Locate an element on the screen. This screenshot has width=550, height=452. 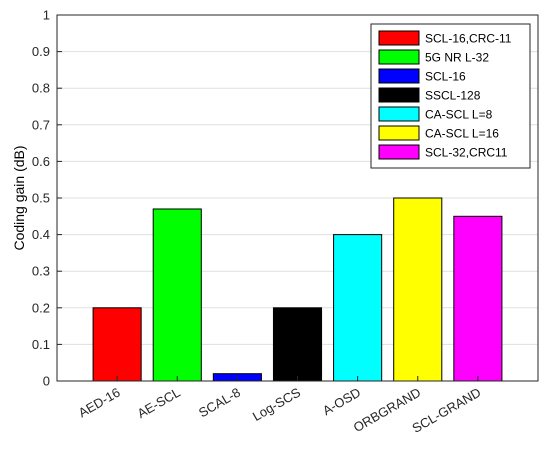
x-tick-label: A-OSD is located at coordinates (341, 402).